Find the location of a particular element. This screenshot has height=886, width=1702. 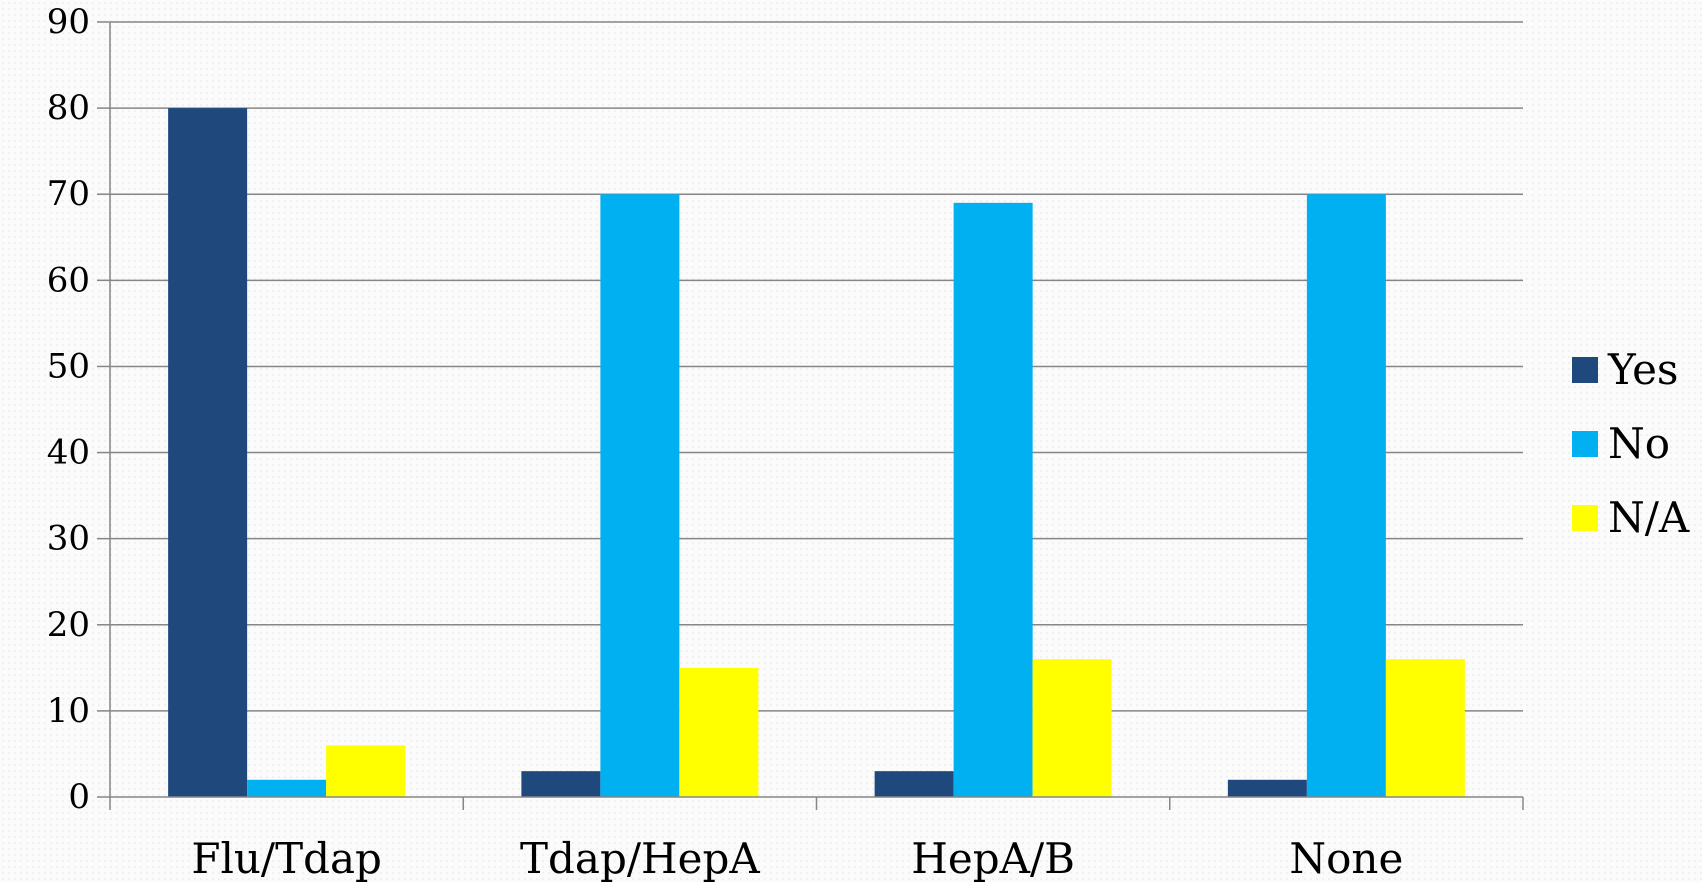

y-tick-label: 60 is located at coordinates (68, 280).